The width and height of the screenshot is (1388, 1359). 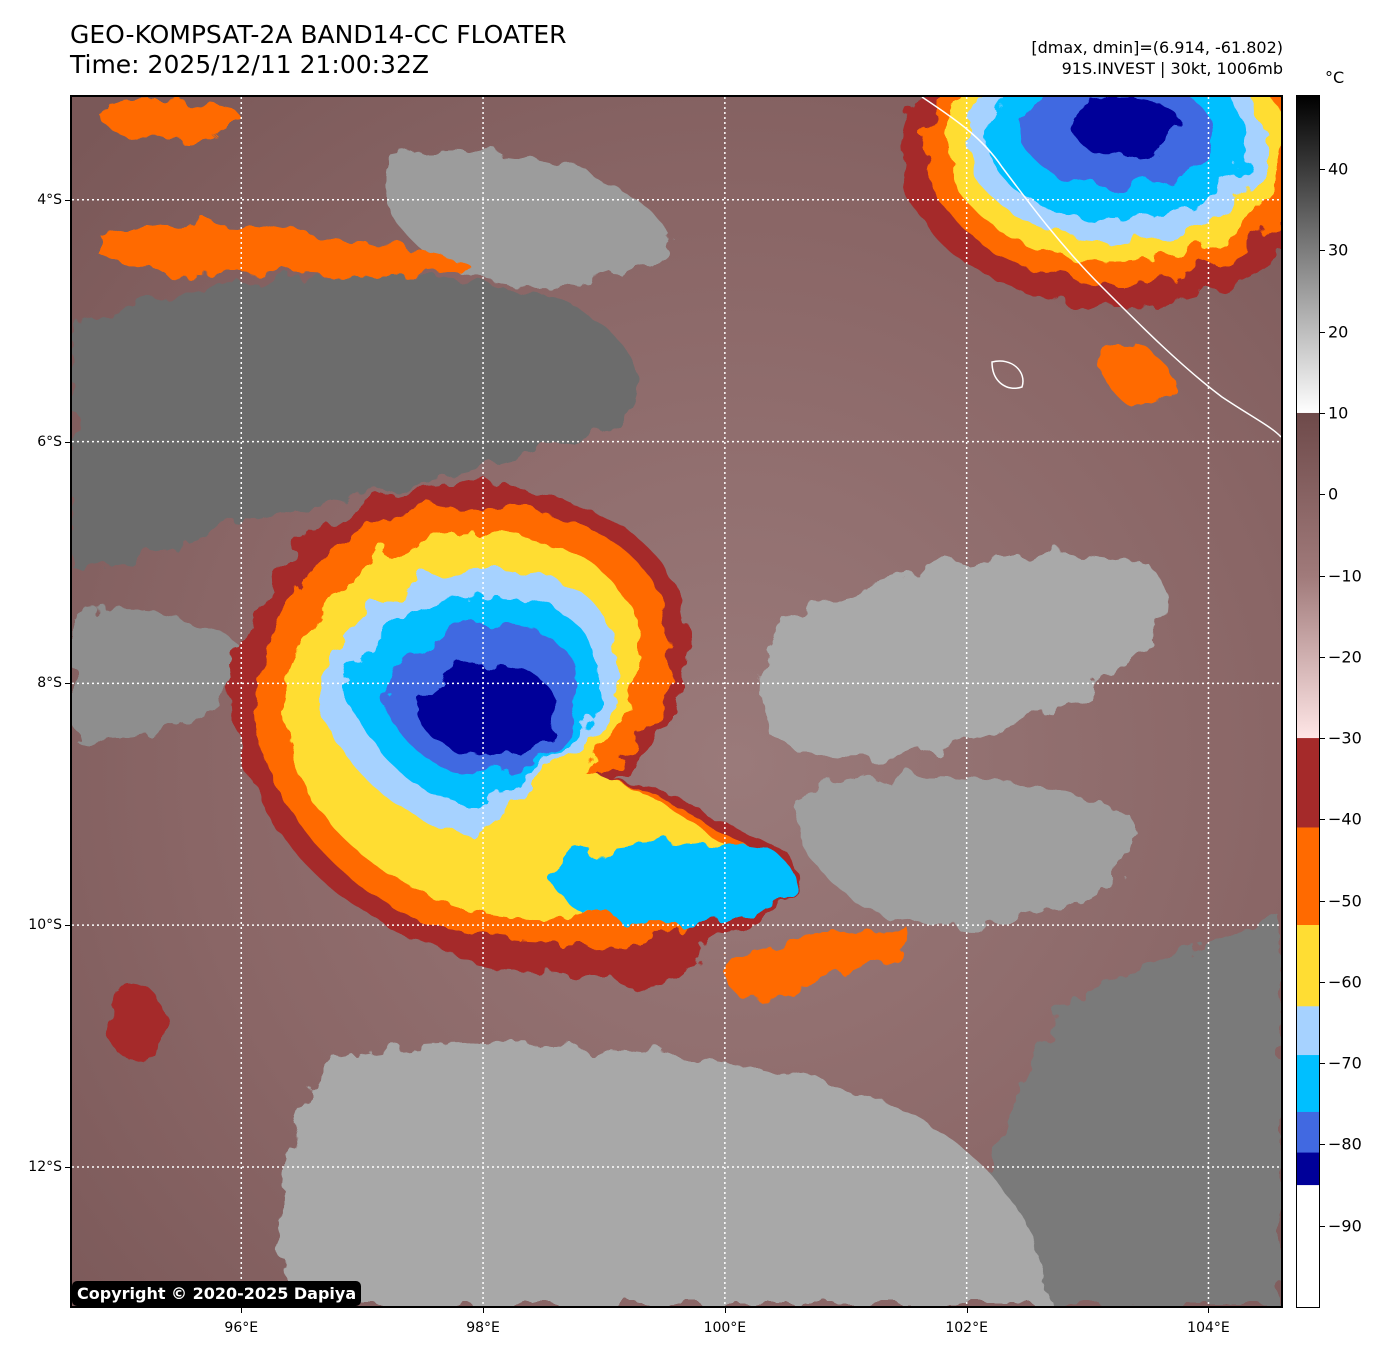 What do you see at coordinates (165, 120) in the screenshot?
I see `cloud-cluster-northwest` at bounding box center [165, 120].